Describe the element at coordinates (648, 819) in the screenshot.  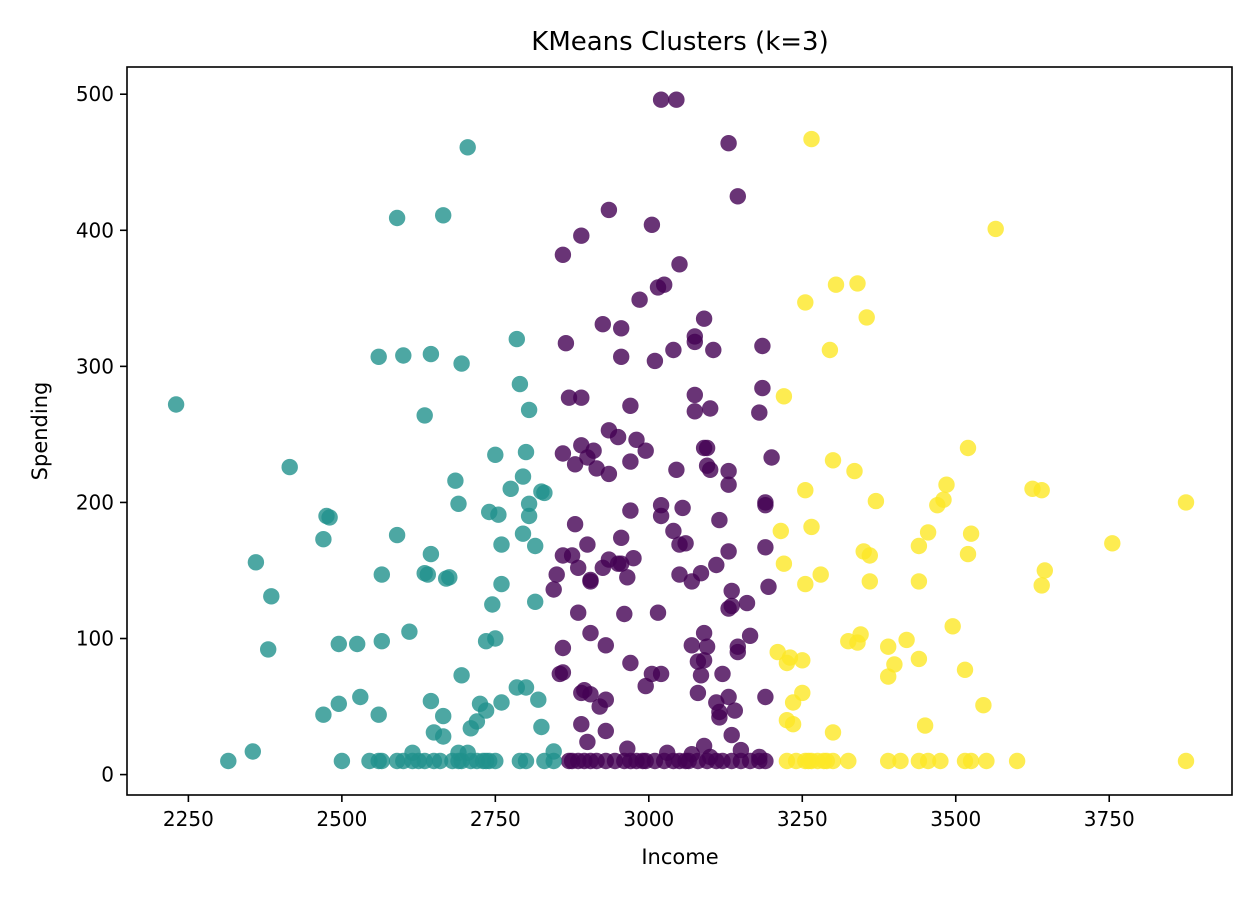
I see `x-tick-label: 3000` at that location.